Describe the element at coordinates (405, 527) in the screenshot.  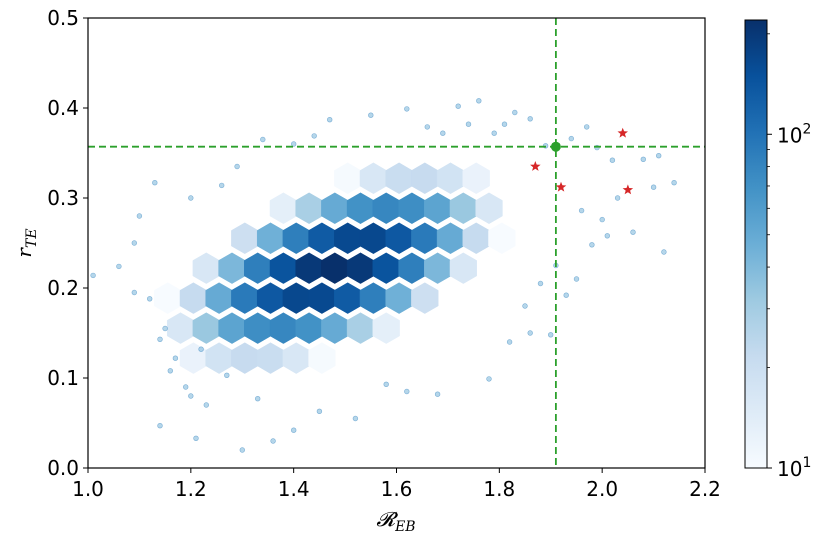
I see `x-axis-label-subscript: EB` at that location.